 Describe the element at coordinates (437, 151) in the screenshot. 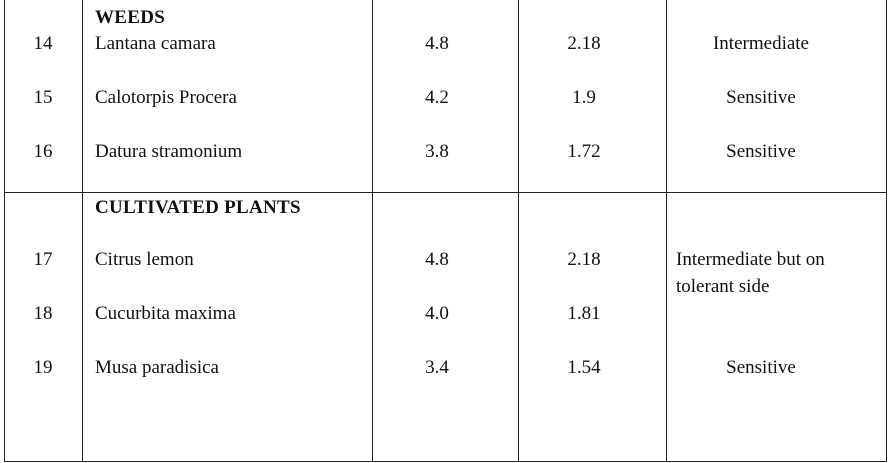

I see `value-a: 3.8` at that location.